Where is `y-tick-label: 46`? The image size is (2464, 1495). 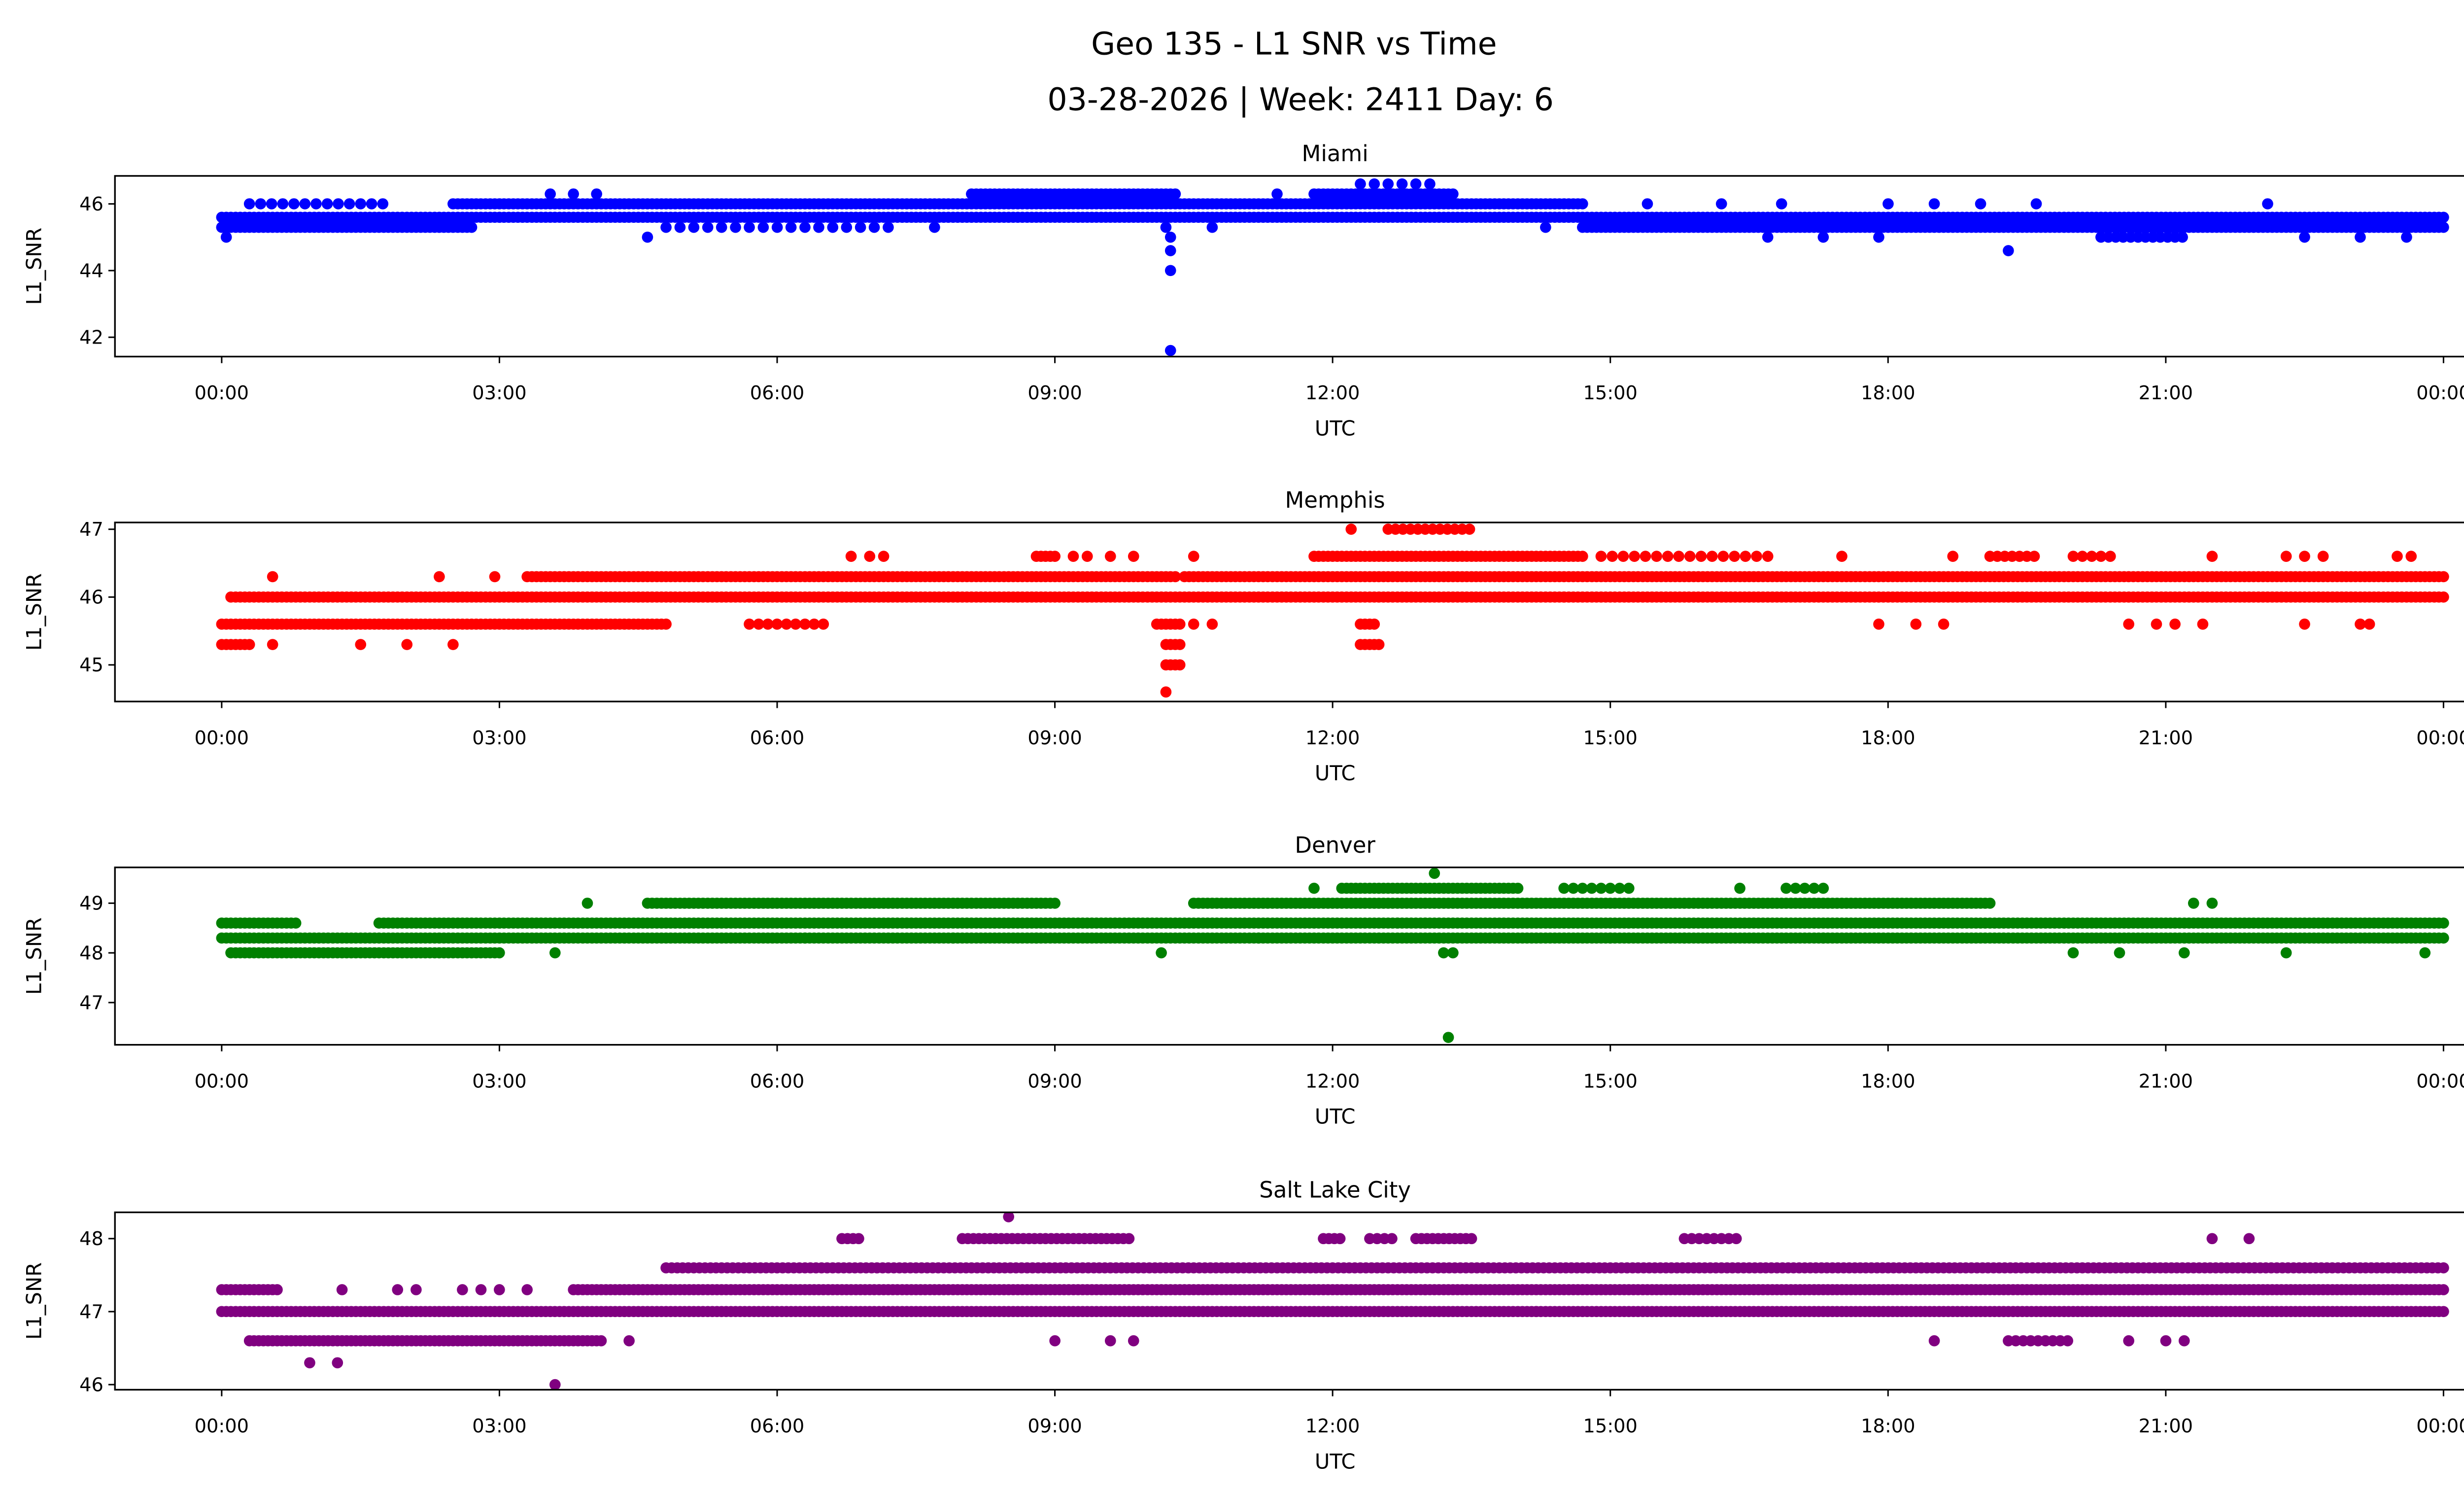
y-tick-label: 46 is located at coordinates (91, 204).